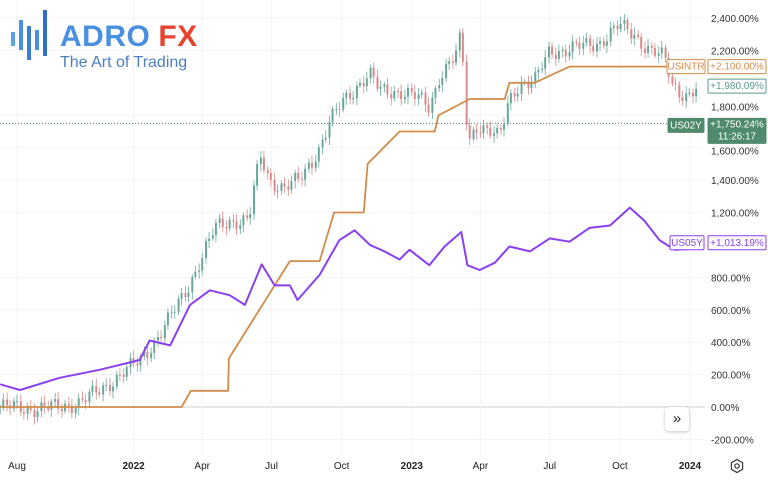 This screenshot has width=768, height=480. Describe the element at coordinates (124, 62) in the screenshot. I see `logo-tagline: The Art of Trading` at that location.